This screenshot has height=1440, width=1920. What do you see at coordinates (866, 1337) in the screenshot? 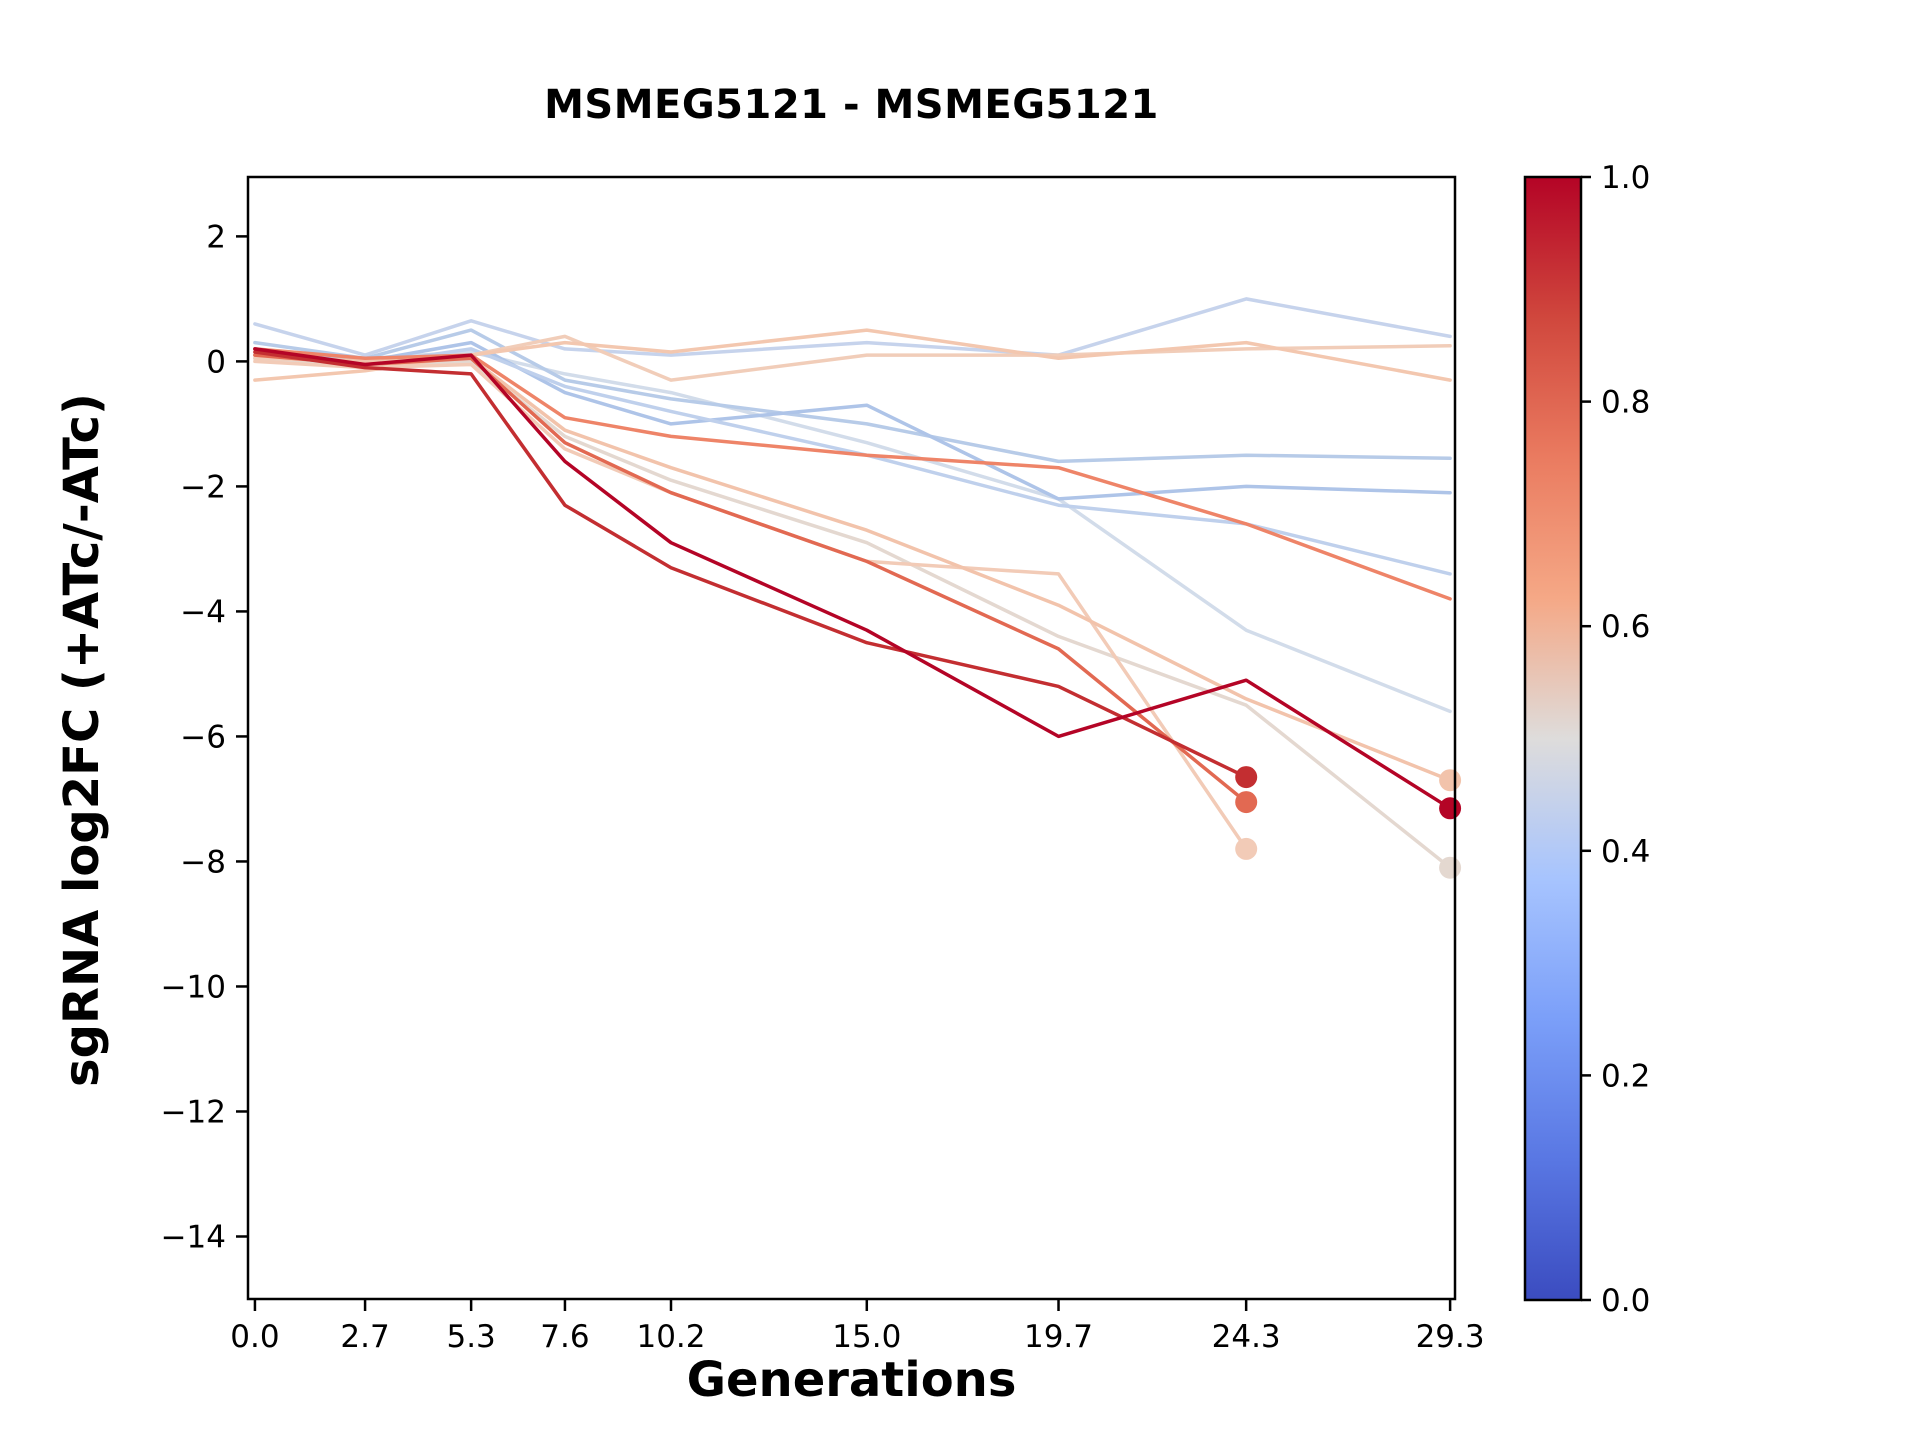
I see `x-tick-label: 15.0` at bounding box center [866, 1337].